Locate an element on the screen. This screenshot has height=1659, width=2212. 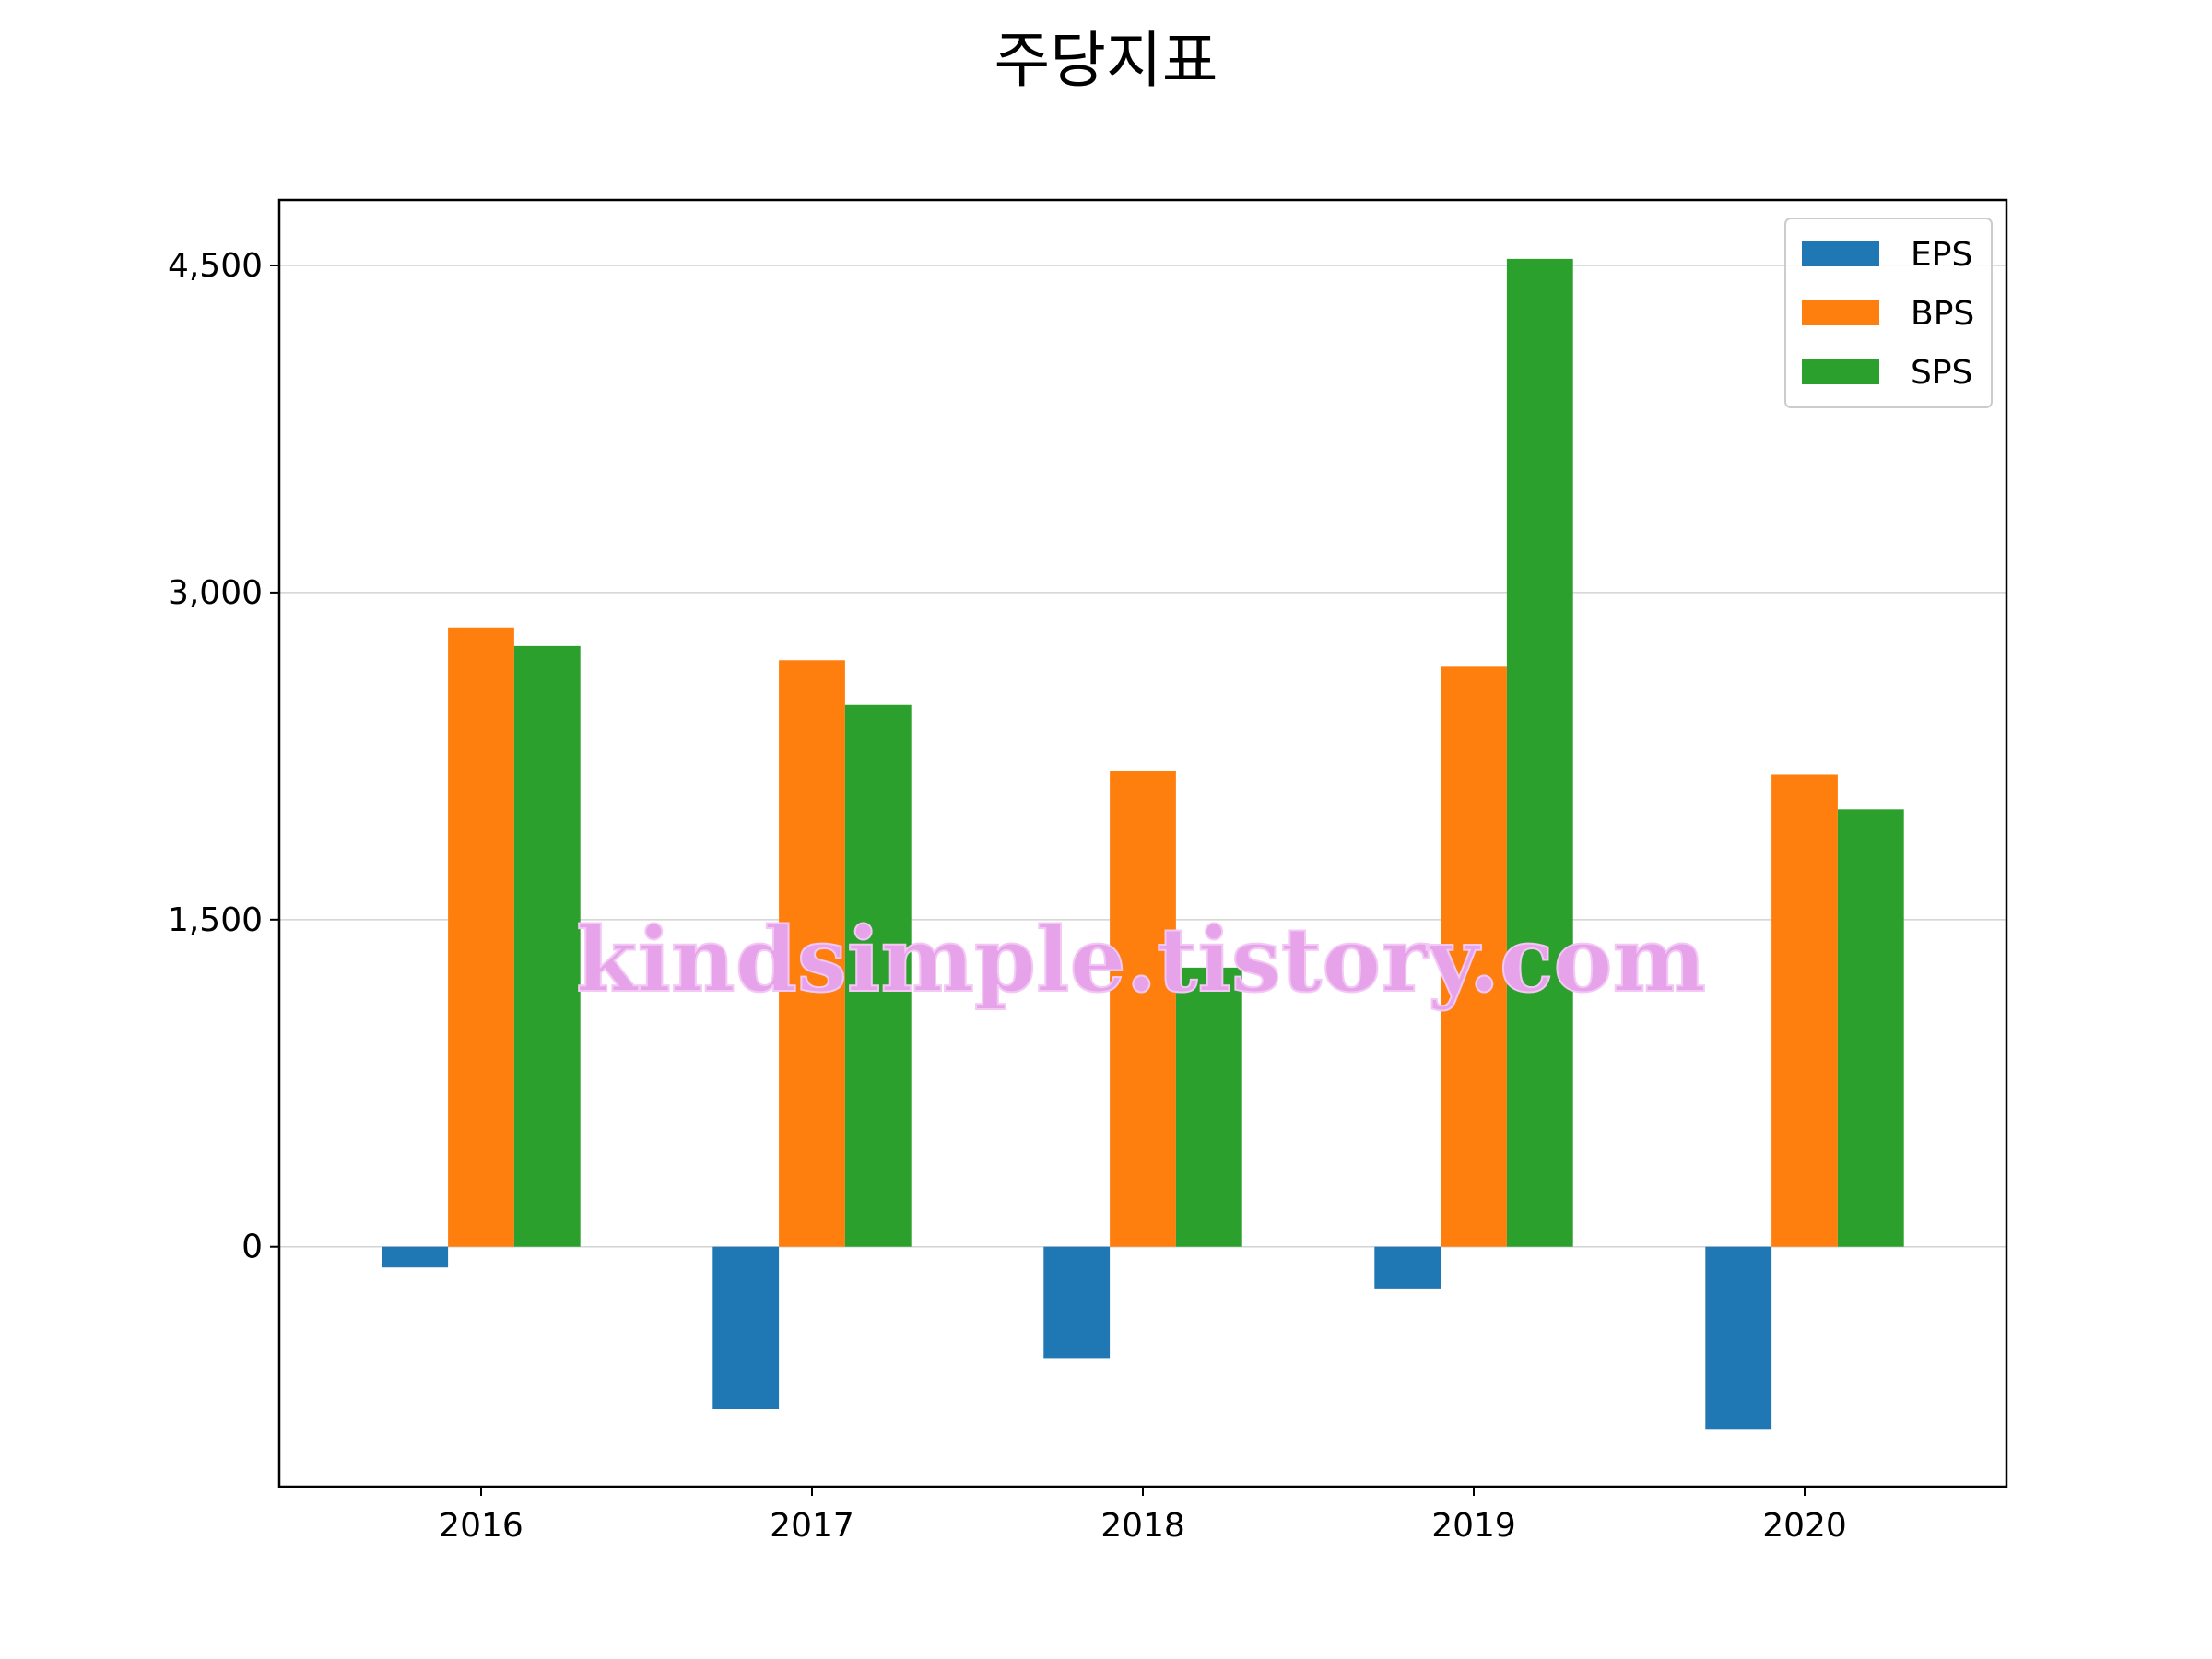
y-tick-label: 4,500 is located at coordinates (215, 266).